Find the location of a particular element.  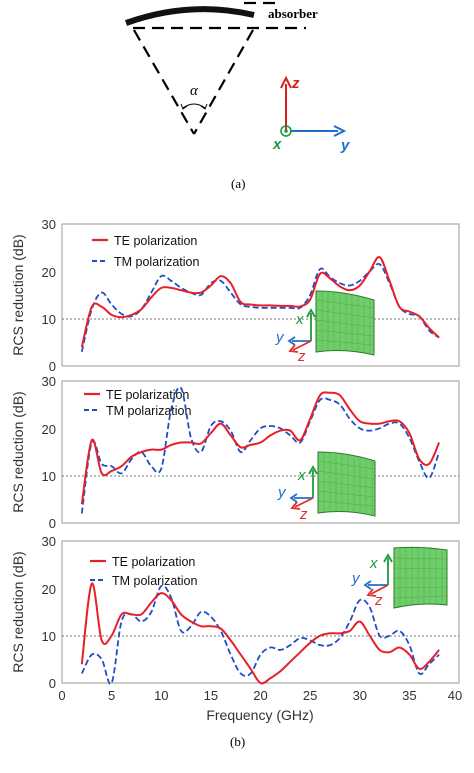

panel-3-xtick-0: 0 is located at coordinates (61, 695).